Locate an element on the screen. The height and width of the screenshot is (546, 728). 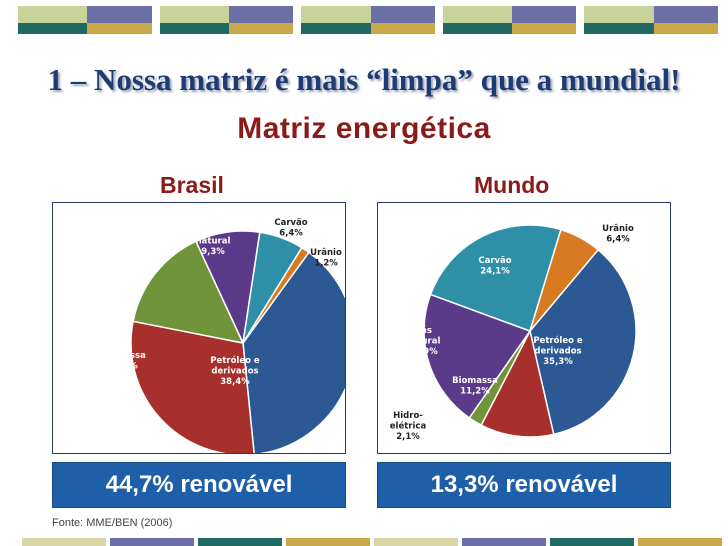
bottom-decoration-band is located at coordinates (372, 542).